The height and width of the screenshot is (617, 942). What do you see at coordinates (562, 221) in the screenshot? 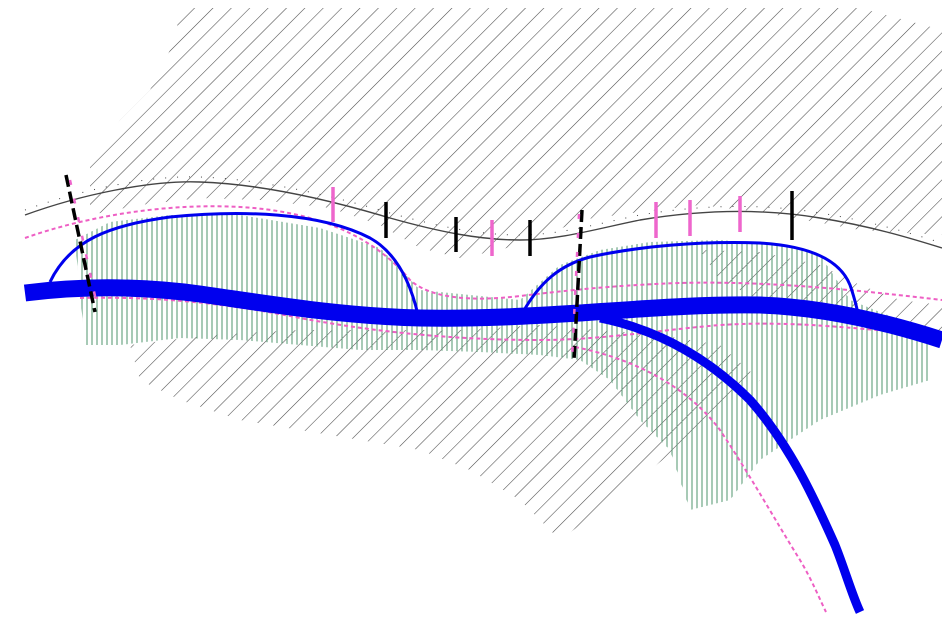
I see `section-markers` at bounding box center [562, 221].